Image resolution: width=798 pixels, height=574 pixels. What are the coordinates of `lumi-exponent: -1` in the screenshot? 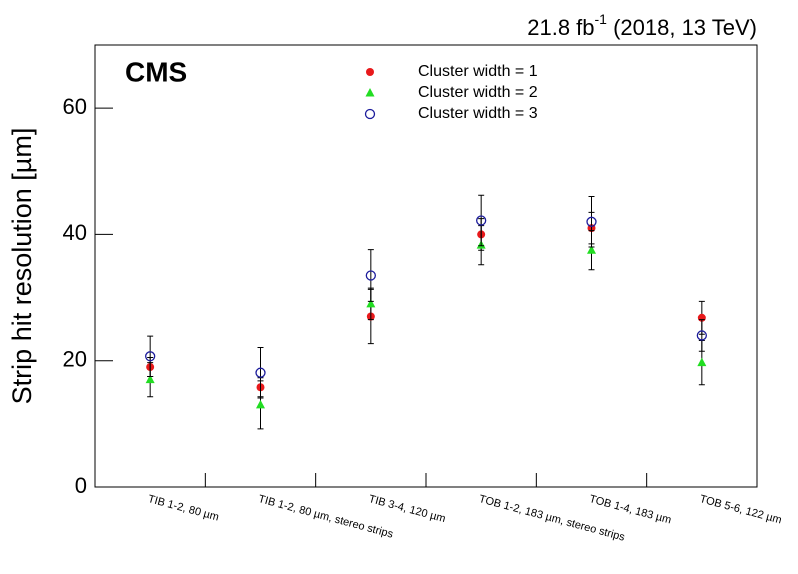 It's located at (601, 19).